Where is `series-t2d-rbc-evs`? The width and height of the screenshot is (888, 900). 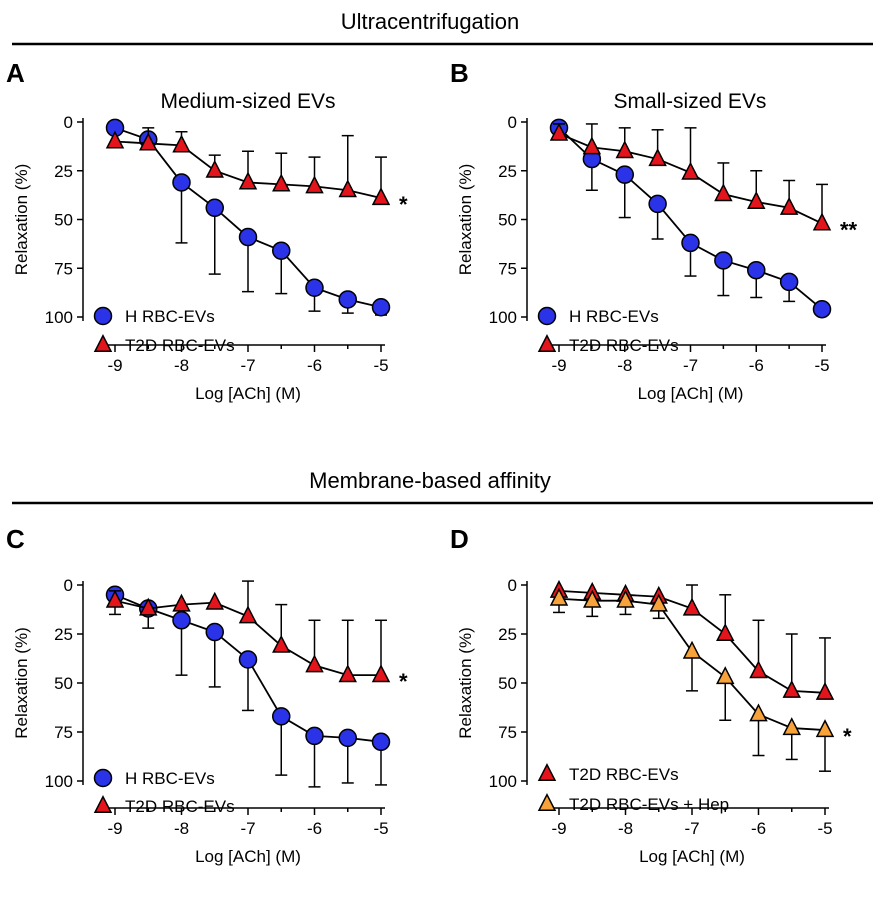
series-t2d-rbc-evs is located at coordinates (690, 176).